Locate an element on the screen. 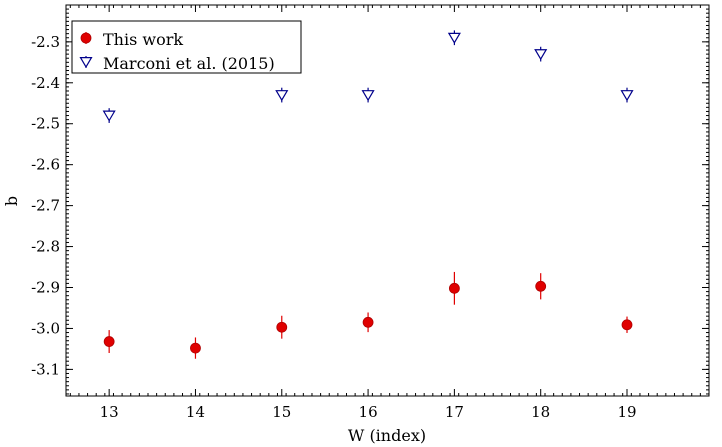 The width and height of the screenshot is (722, 447). legend-circle-marker is located at coordinates (86, 38).